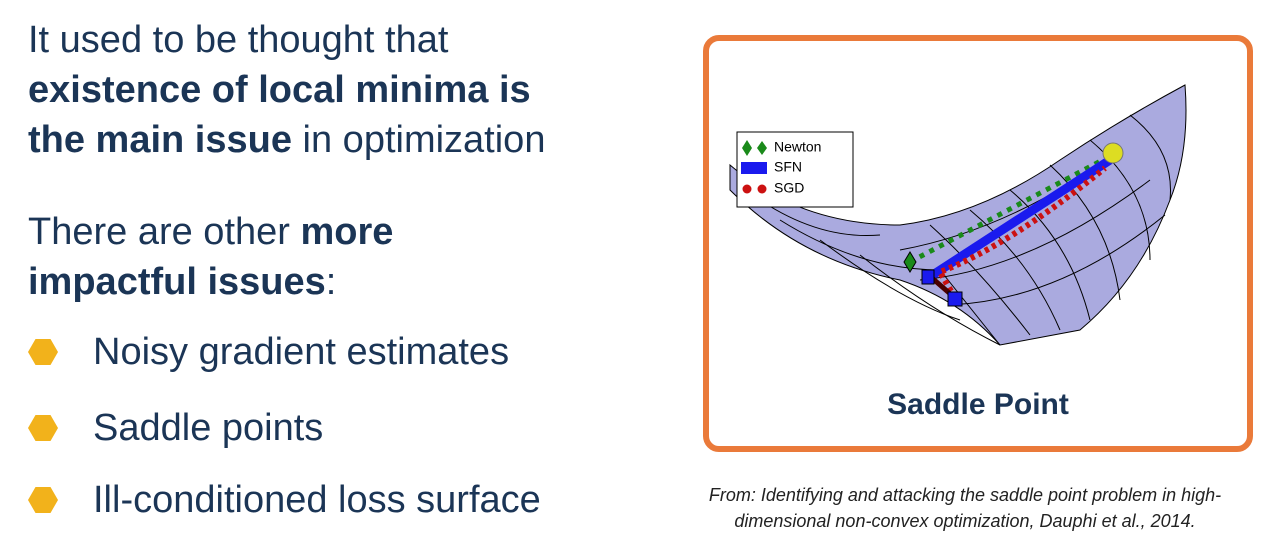  Describe the element at coordinates (1021, 232) in the screenshot. I see `sgd-path` at that location.